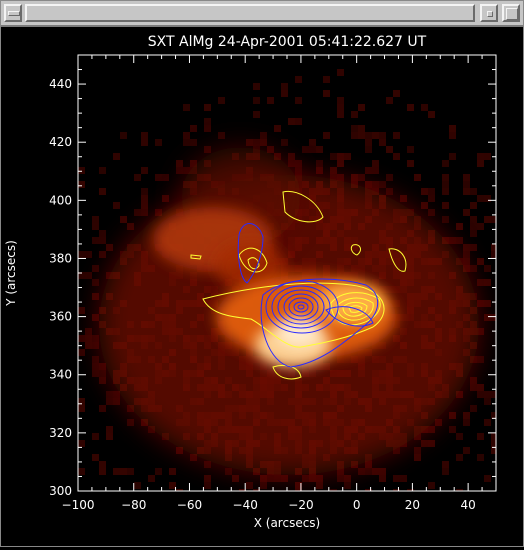 The image size is (524, 550). Describe the element at coordinates (60, 258) in the screenshot. I see `y-tick-label: 380` at that location.